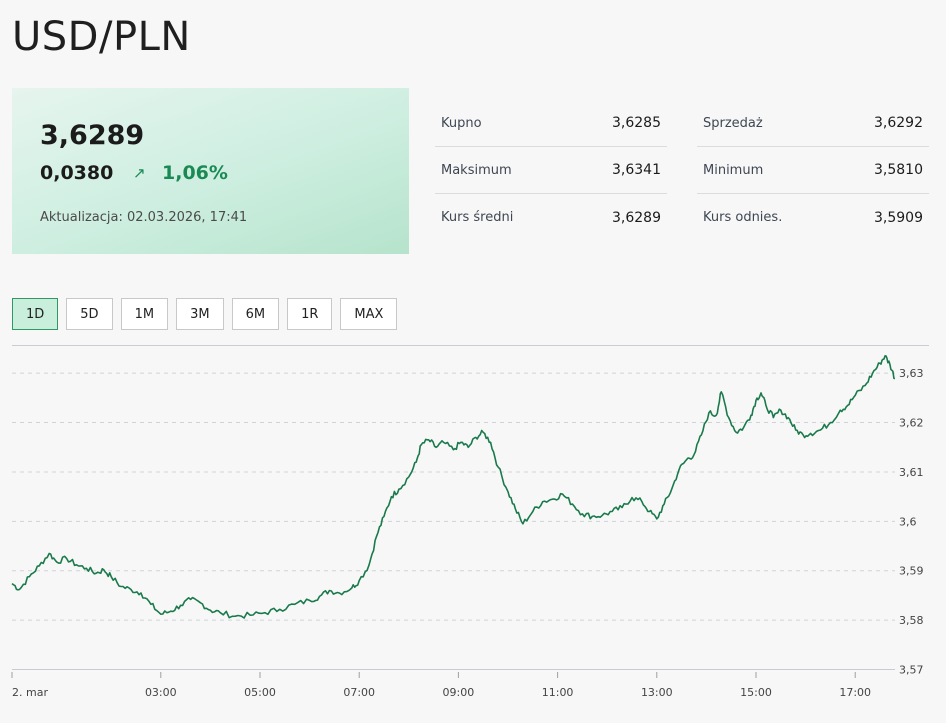 This screenshot has height=723, width=946. I want to click on stat-label: Kupno, so click(461, 123).